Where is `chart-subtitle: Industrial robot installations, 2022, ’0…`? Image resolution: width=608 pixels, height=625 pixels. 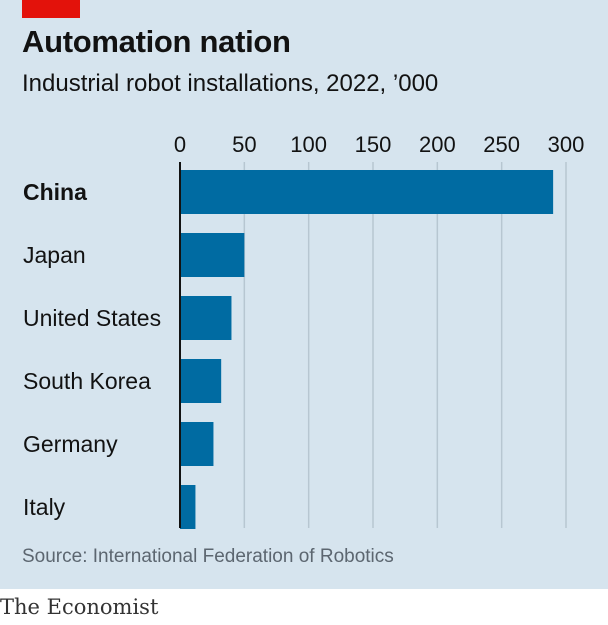
chart-subtitle: Industrial robot installations, 2022, ’0… is located at coordinates (230, 83).